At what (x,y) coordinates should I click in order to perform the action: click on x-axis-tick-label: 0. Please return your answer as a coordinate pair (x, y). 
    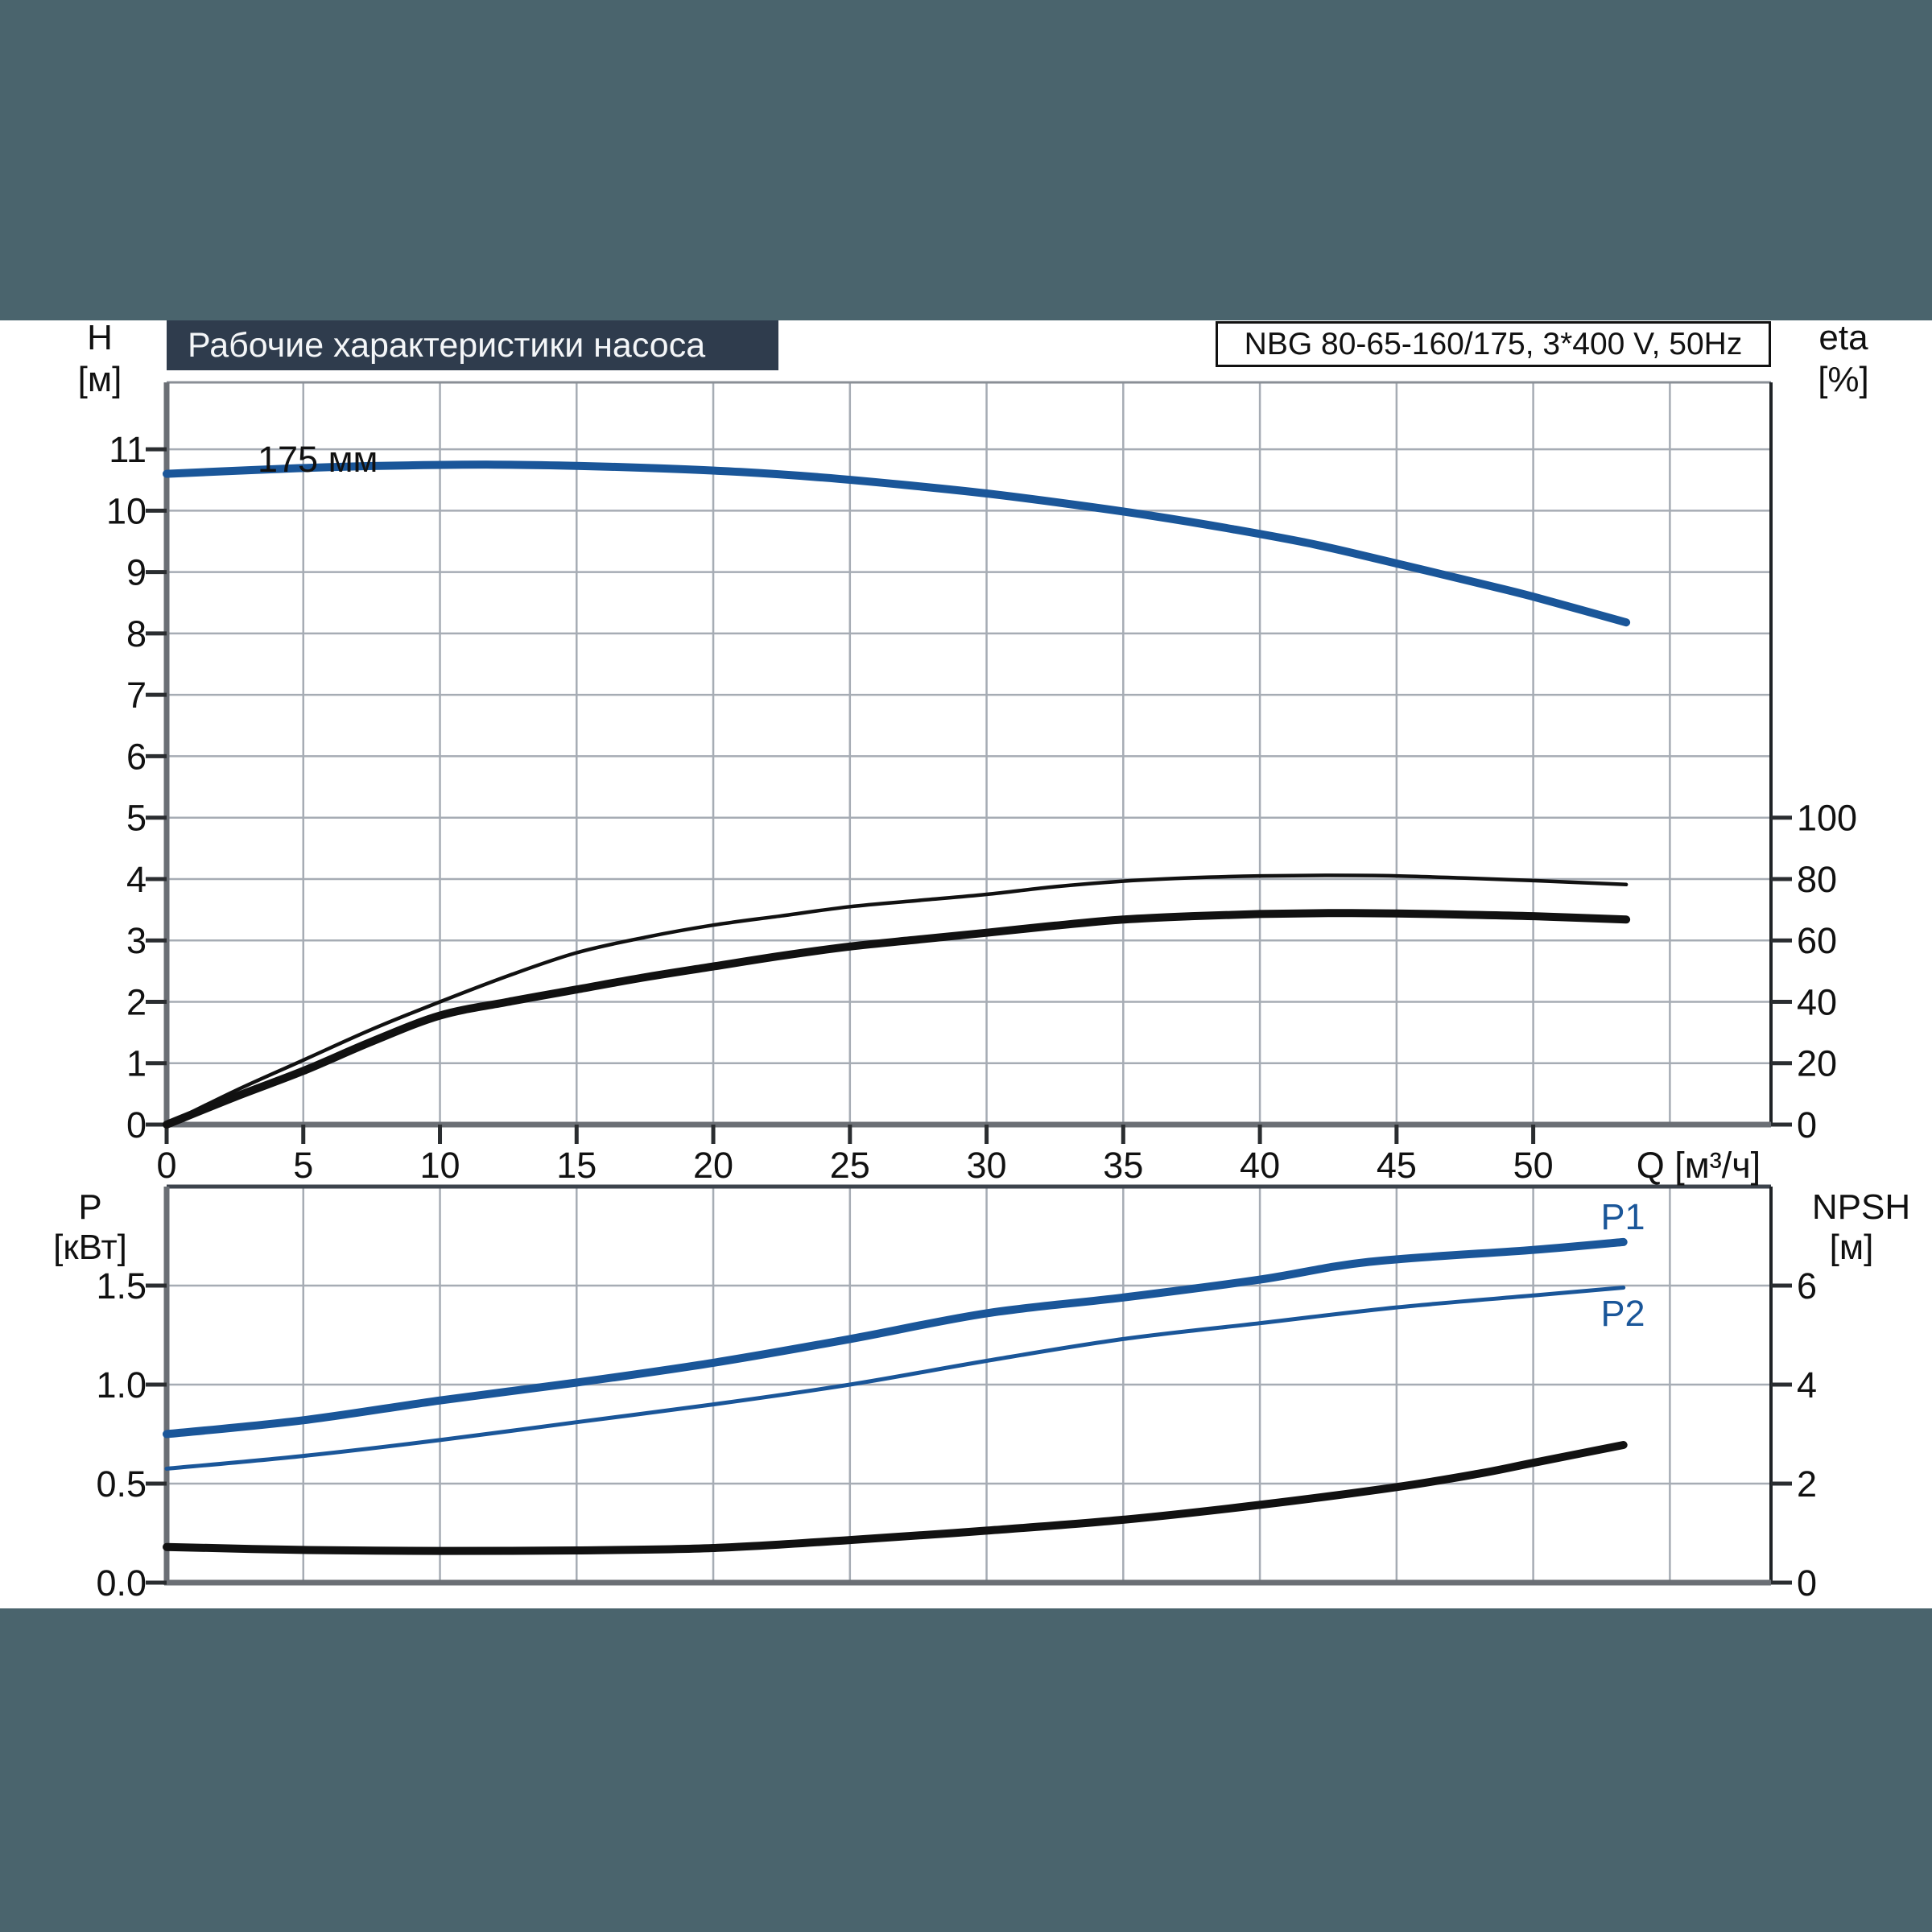
    Looking at the image, I should click on (166, 1165).